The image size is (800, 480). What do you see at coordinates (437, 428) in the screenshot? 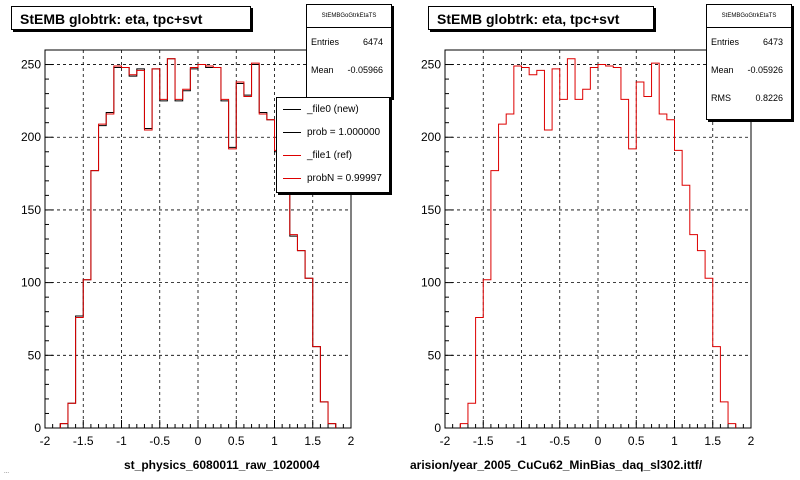
I see `right-y-tick-label: 0` at bounding box center [437, 428].